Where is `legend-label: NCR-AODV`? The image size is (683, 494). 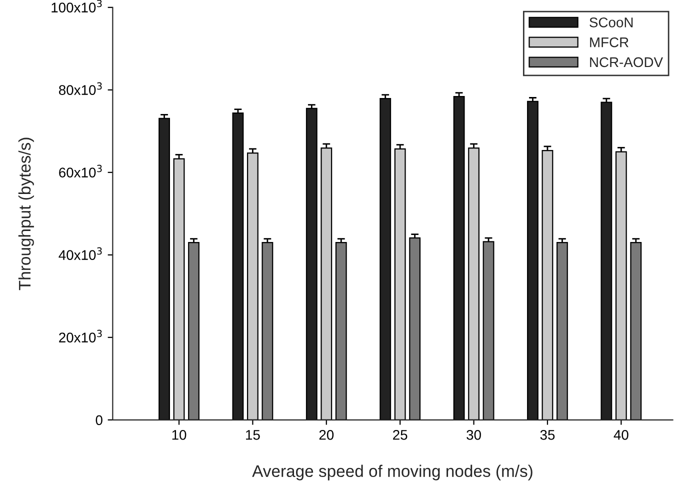
legend-label: NCR-AODV is located at coordinates (626, 62).